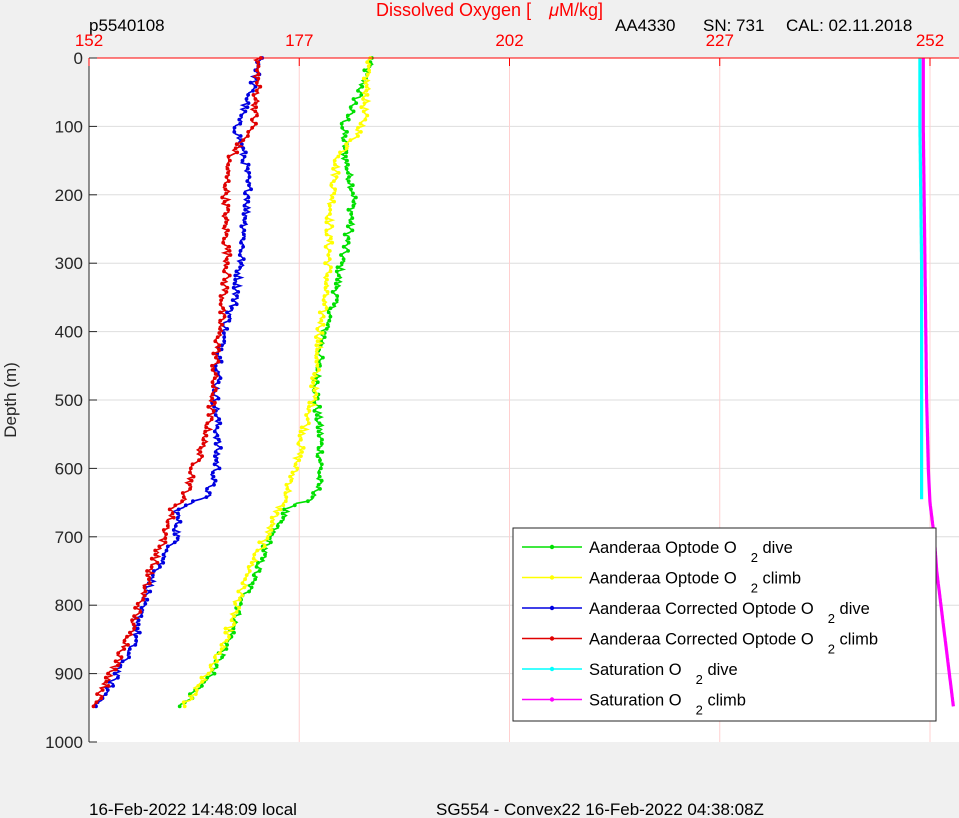 This screenshot has height=818, width=959. I want to click on legend-label-suffix: dive, so click(720, 670).